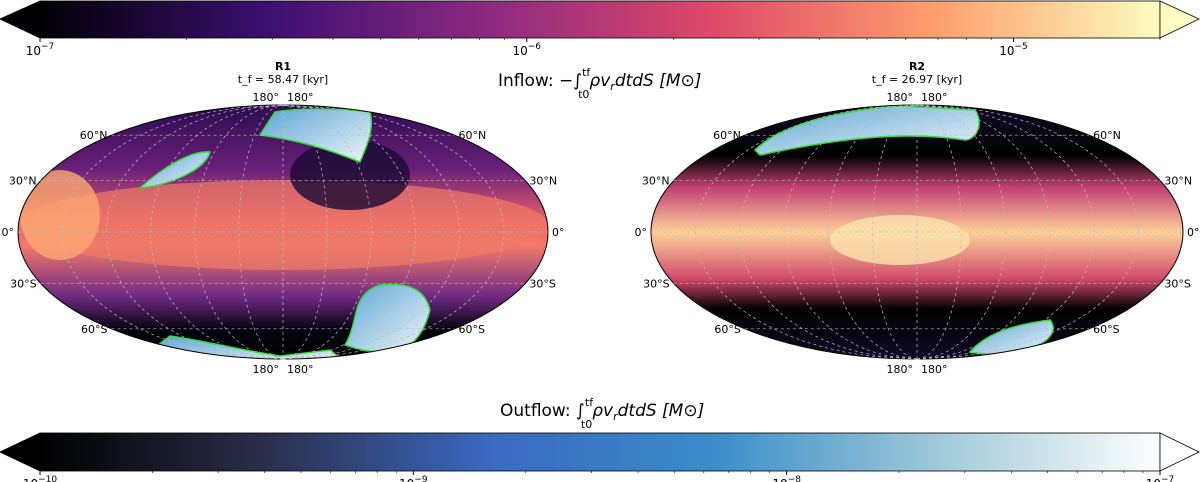  I want to click on outflow-colorbar: 10−10 10−9 10−8 10−7, so click(600, 457).